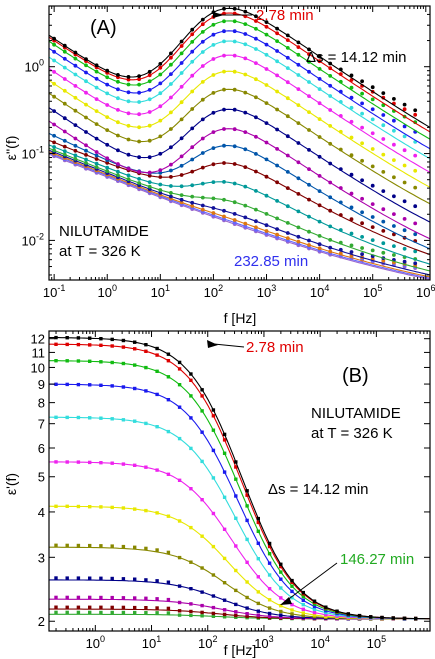 The image size is (435, 659). What do you see at coordinates (38, 367) in the screenshot?
I see `y-tick-label: 10` at bounding box center [38, 367].